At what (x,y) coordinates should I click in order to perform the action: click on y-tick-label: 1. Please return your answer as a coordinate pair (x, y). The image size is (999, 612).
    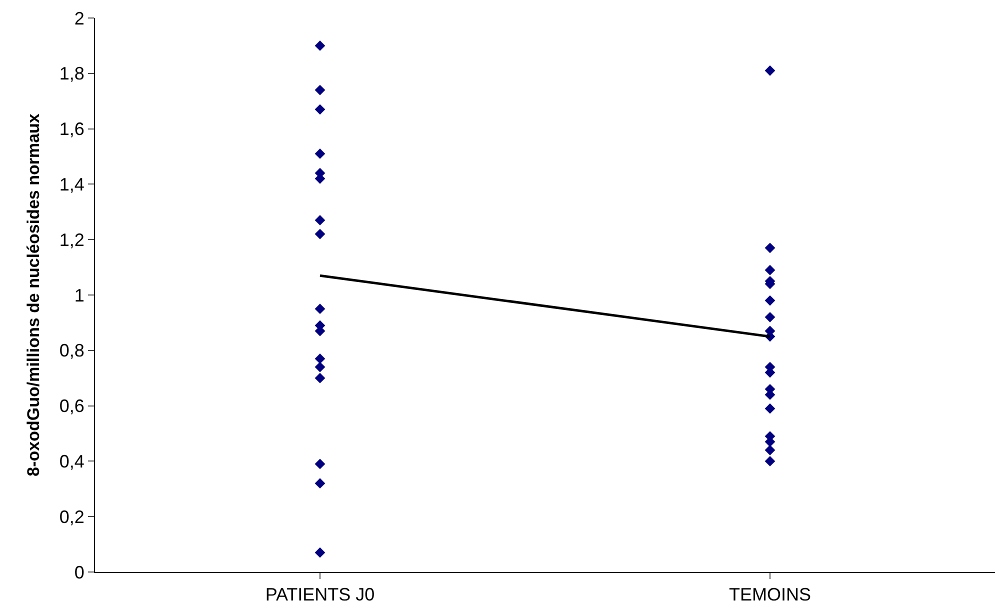
    Looking at the image, I should click on (79, 295).